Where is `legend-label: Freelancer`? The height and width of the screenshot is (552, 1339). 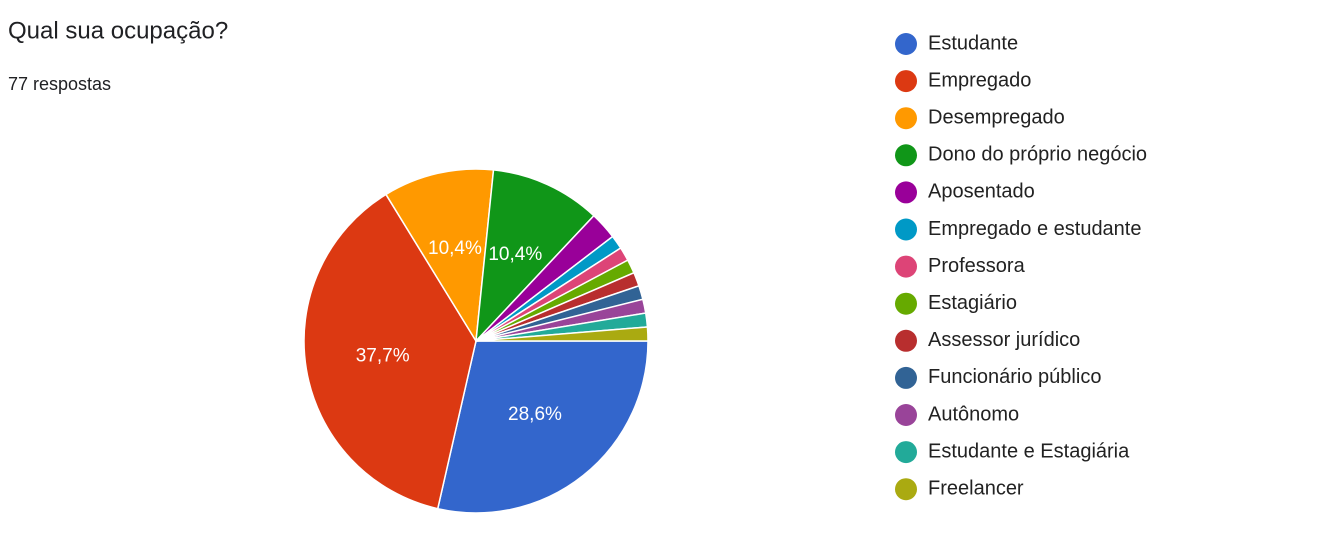 legend-label: Freelancer is located at coordinates (976, 488).